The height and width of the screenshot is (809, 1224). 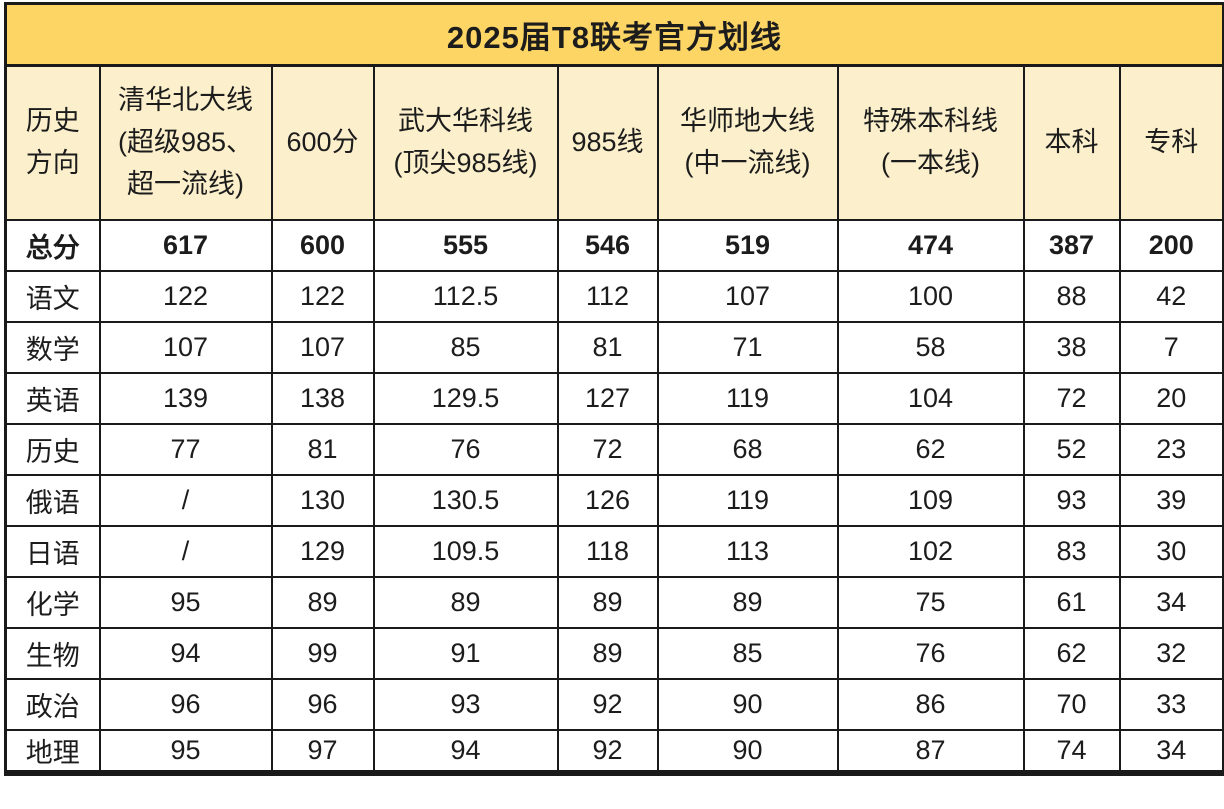 What do you see at coordinates (322, 500) in the screenshot?
I see `score-cell: 130` at bounding box center [322, 500].